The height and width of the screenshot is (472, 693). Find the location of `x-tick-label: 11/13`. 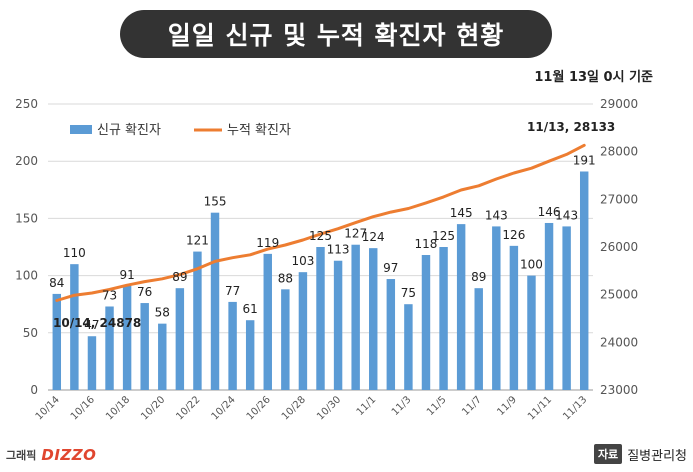

x-tick-label: 11/13 is located at coordinates (575, 408).